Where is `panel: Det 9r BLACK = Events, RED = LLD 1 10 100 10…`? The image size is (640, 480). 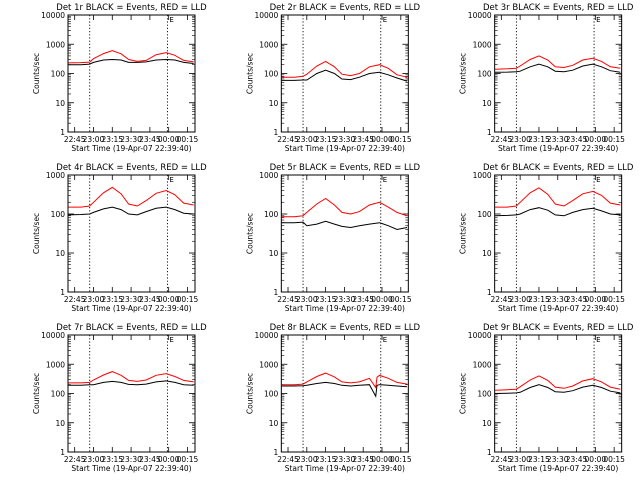 panel: Det 9r BLACK = Events, RED = LLD 1 10 100 10… is located at coordinates (546, 398).